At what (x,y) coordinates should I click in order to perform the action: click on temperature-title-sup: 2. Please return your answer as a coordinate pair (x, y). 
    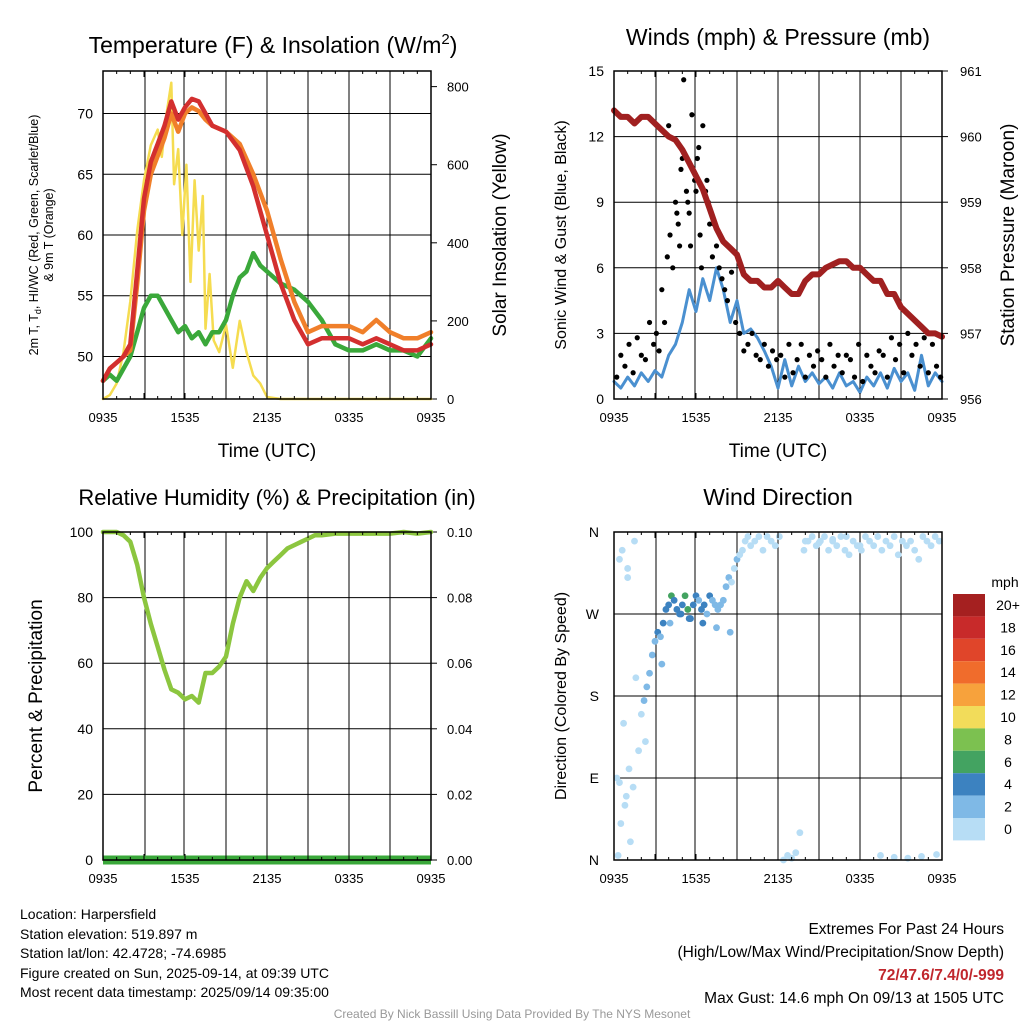
    Looking at the image, I should click on (445, 39).